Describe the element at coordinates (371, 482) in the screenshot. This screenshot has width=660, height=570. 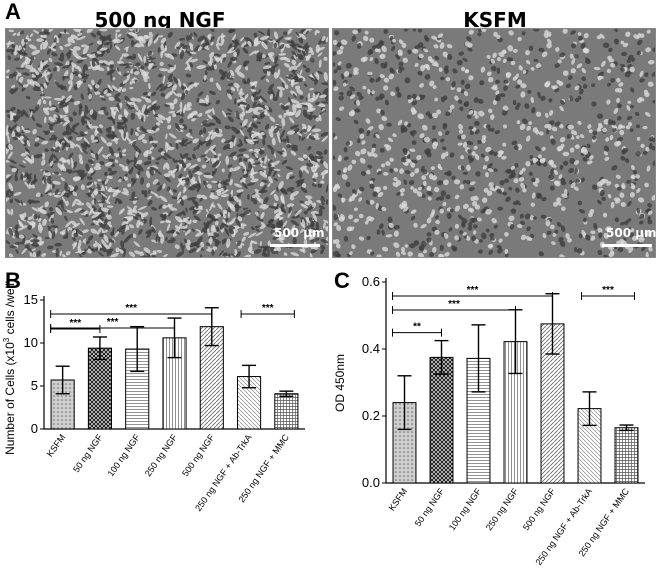
I see `y-tick-label: 0.0` at that location.